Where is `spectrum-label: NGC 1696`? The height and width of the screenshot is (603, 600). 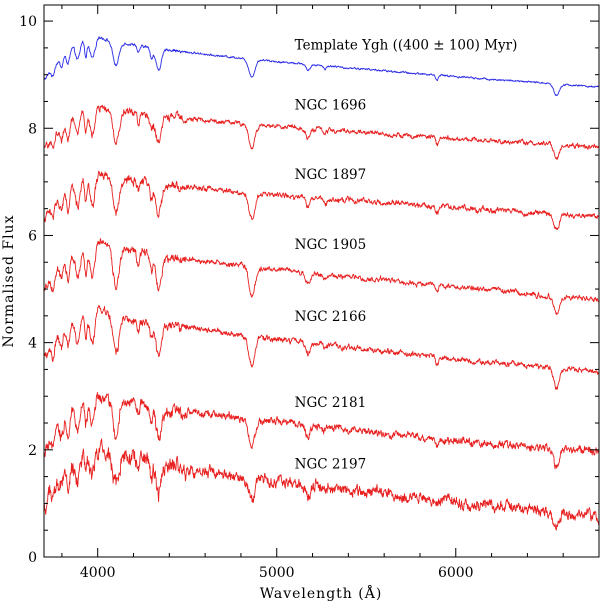 spectrum-label: NGC 1696 is located at coordinates (331, 106).